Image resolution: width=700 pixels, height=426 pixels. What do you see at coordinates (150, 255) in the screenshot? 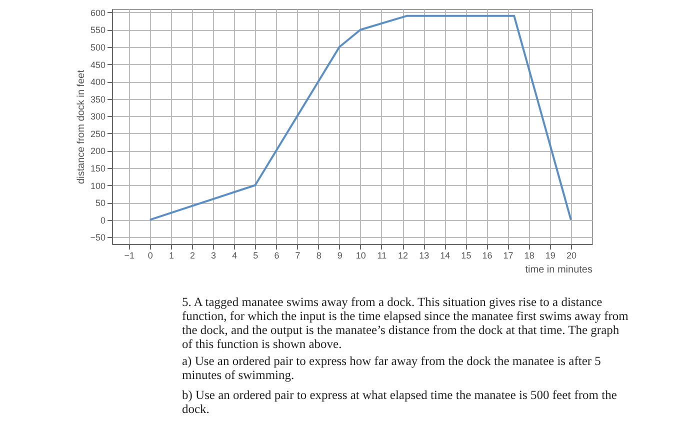
I see `x-tick-label: 0` at bounding box center [150, 255].